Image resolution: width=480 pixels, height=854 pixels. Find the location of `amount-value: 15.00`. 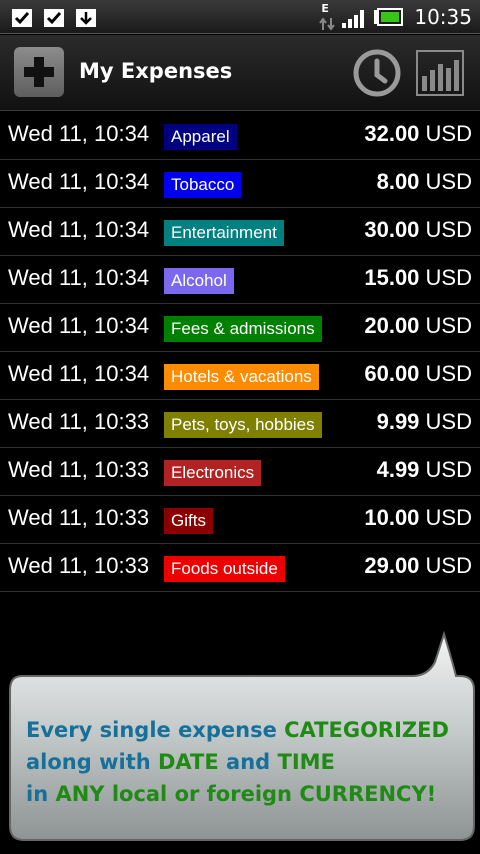

amount-value: 15.00 is located at coordinates (392, 277).